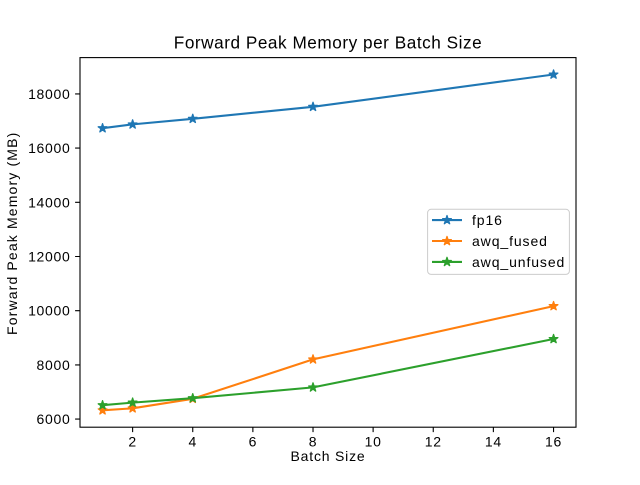 This screenshot has width=640, height=485. Describe the element at coordinates (54, 419) in the screenshot. I see `svg-text: 6000` at that location.